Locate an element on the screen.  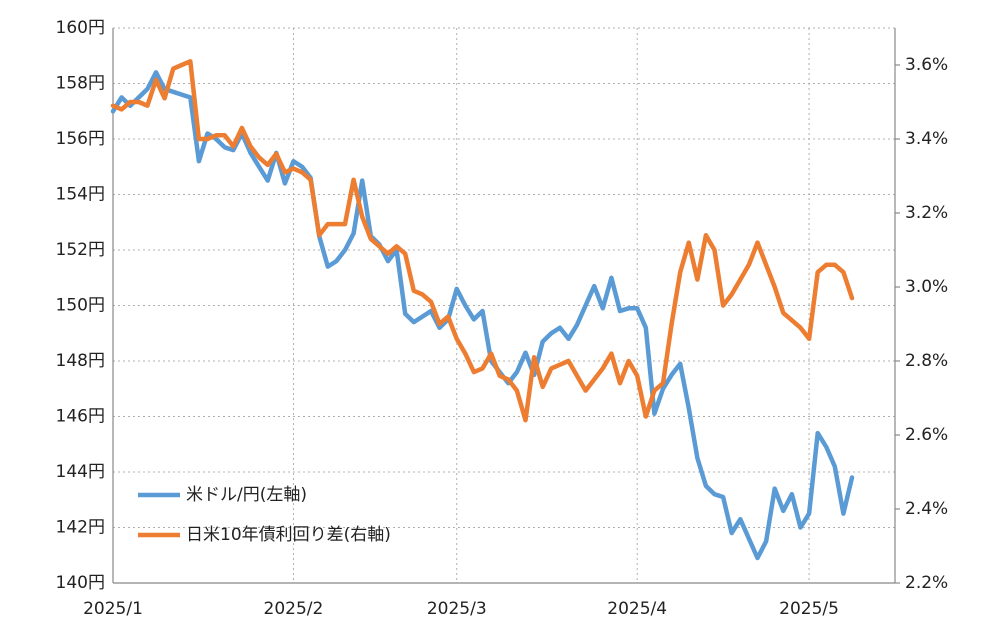
y2-tick-label: 2.6% is located at coordinates (926, 435).